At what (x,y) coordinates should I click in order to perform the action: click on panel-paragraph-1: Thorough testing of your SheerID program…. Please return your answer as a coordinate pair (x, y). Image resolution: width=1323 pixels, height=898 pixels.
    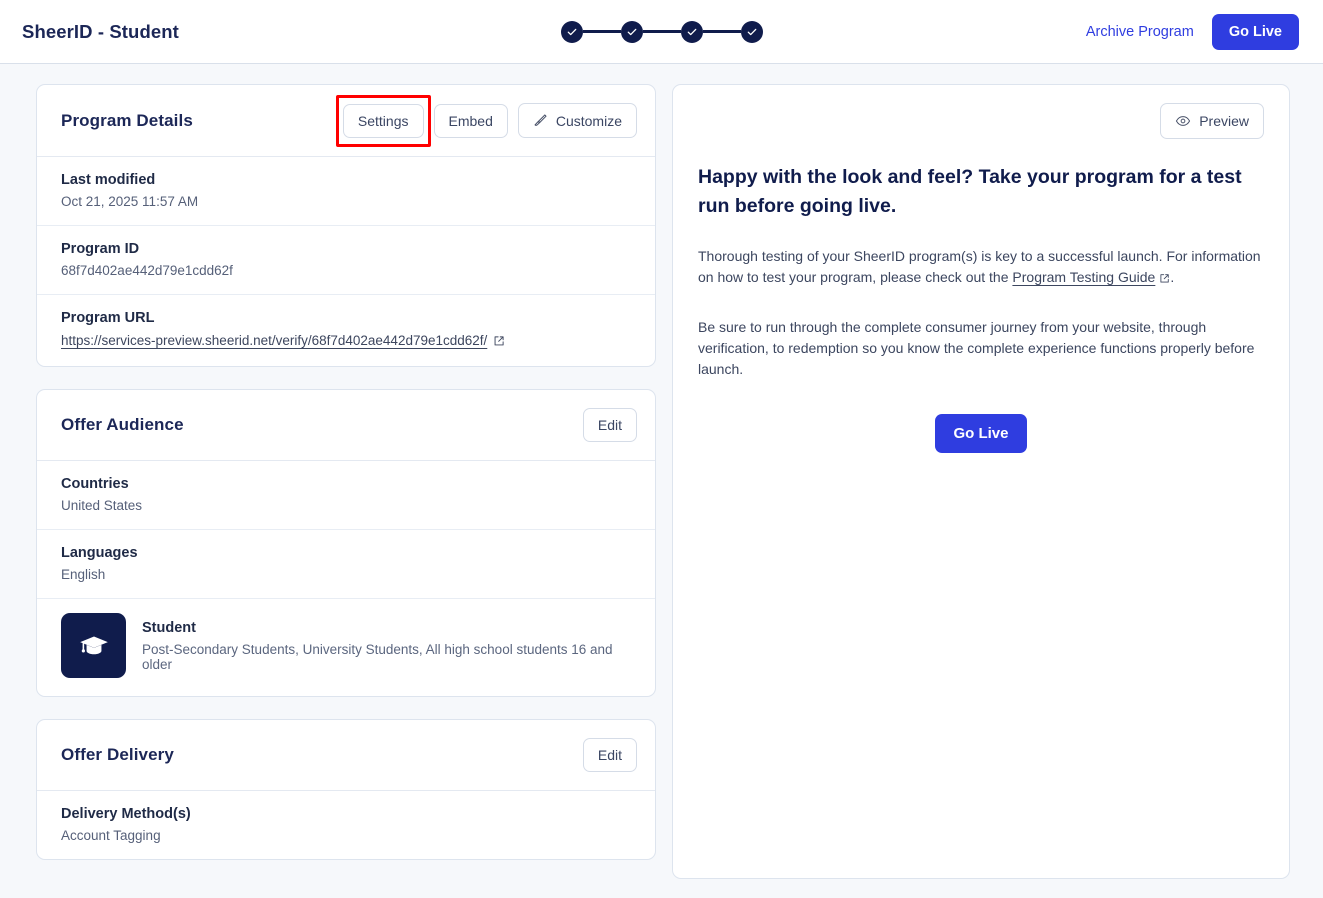
    Looking at the image, I should click on (981, 266).